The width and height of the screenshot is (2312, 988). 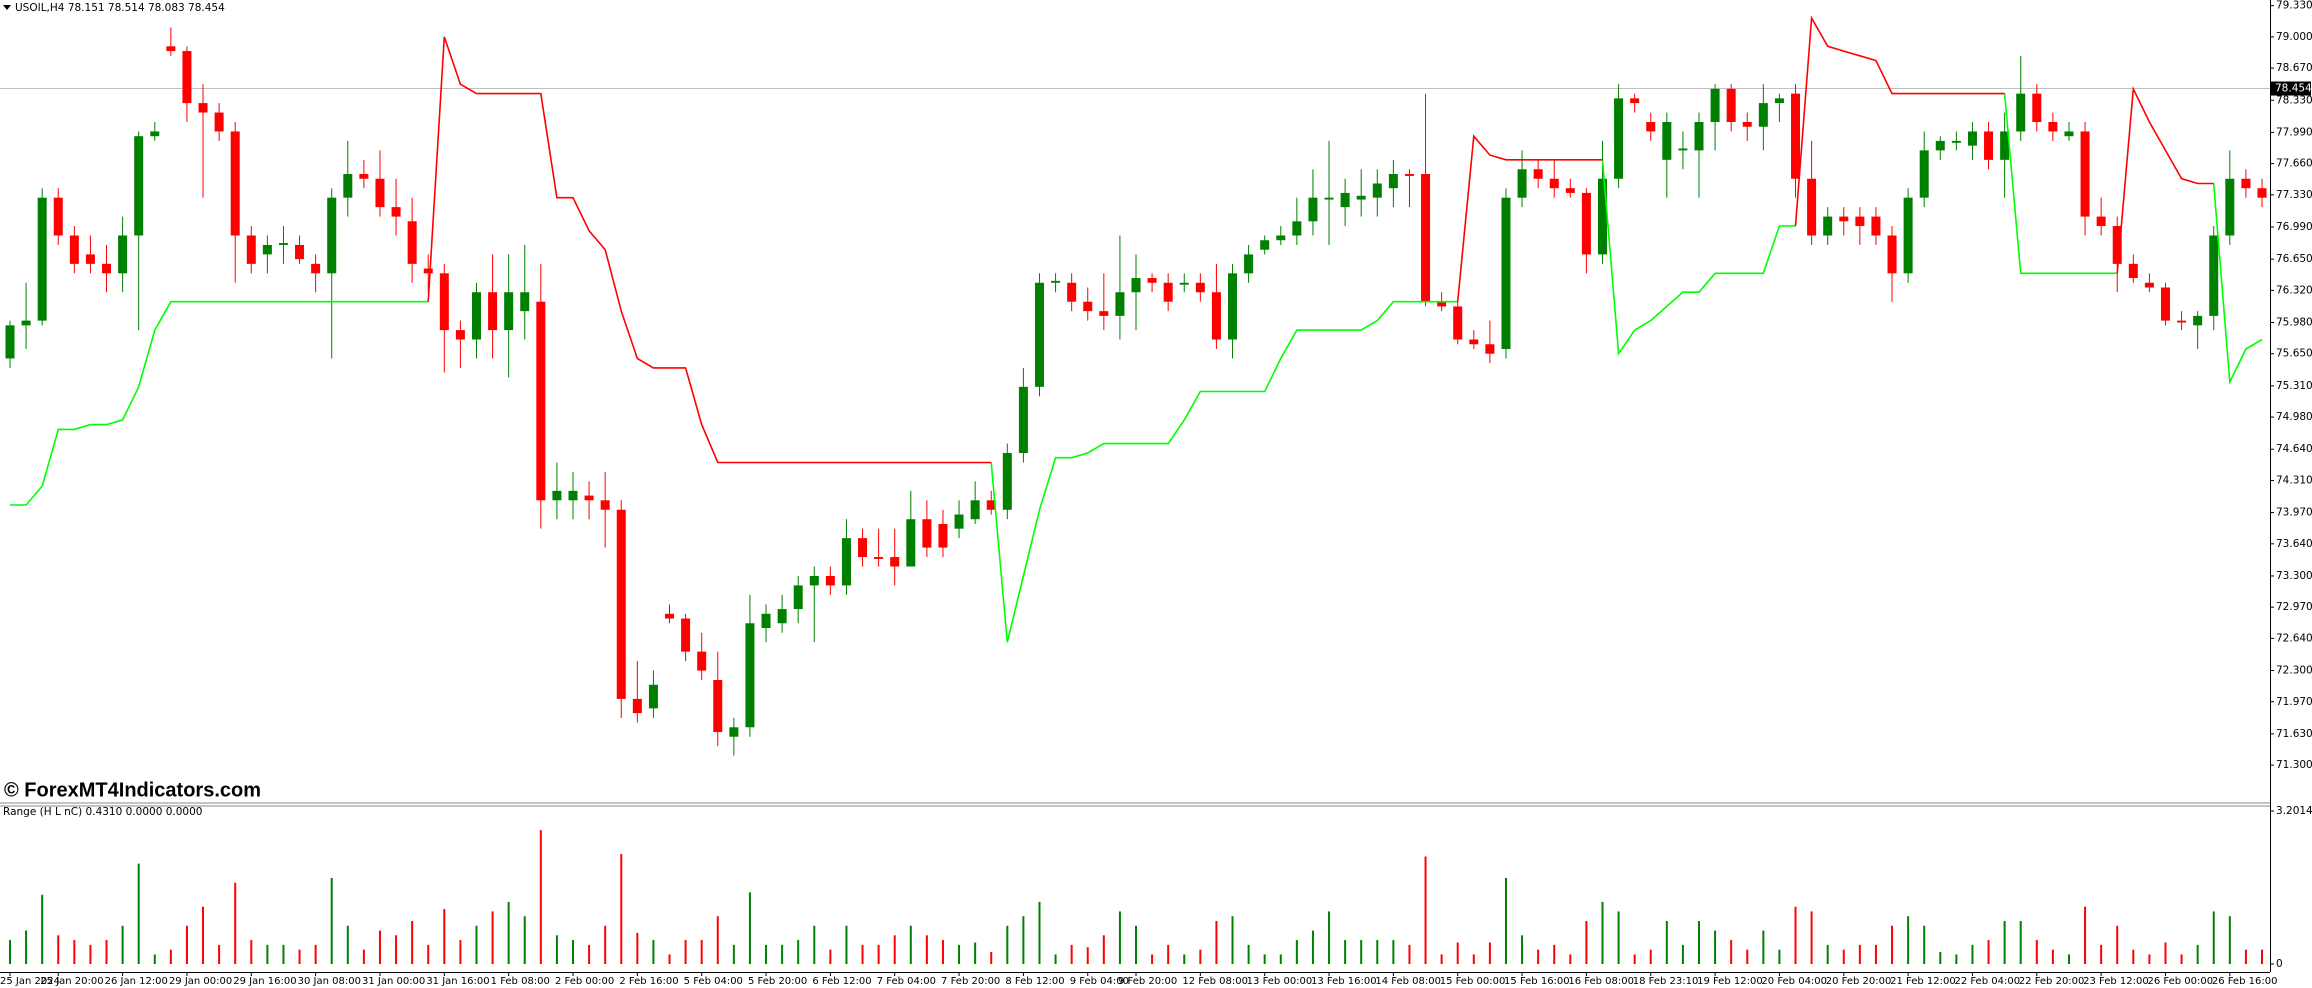 What do you see at coordinates (2294, 354) in the screenshot?
I see `y-tick-label: 75.650` at bounding box center [2294, 354].